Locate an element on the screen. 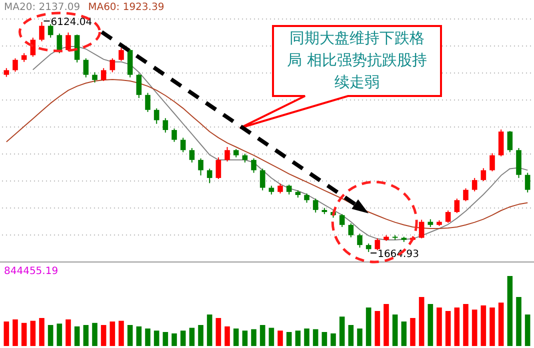  annotation: 6124.04 is located at coordinates (71, 22).